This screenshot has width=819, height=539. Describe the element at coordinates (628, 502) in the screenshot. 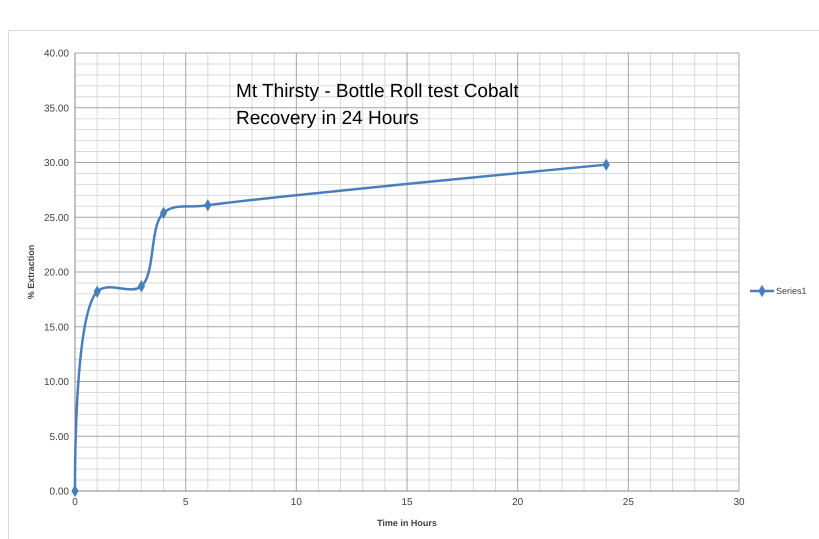

I see `x-tick-label: 25` at that location.